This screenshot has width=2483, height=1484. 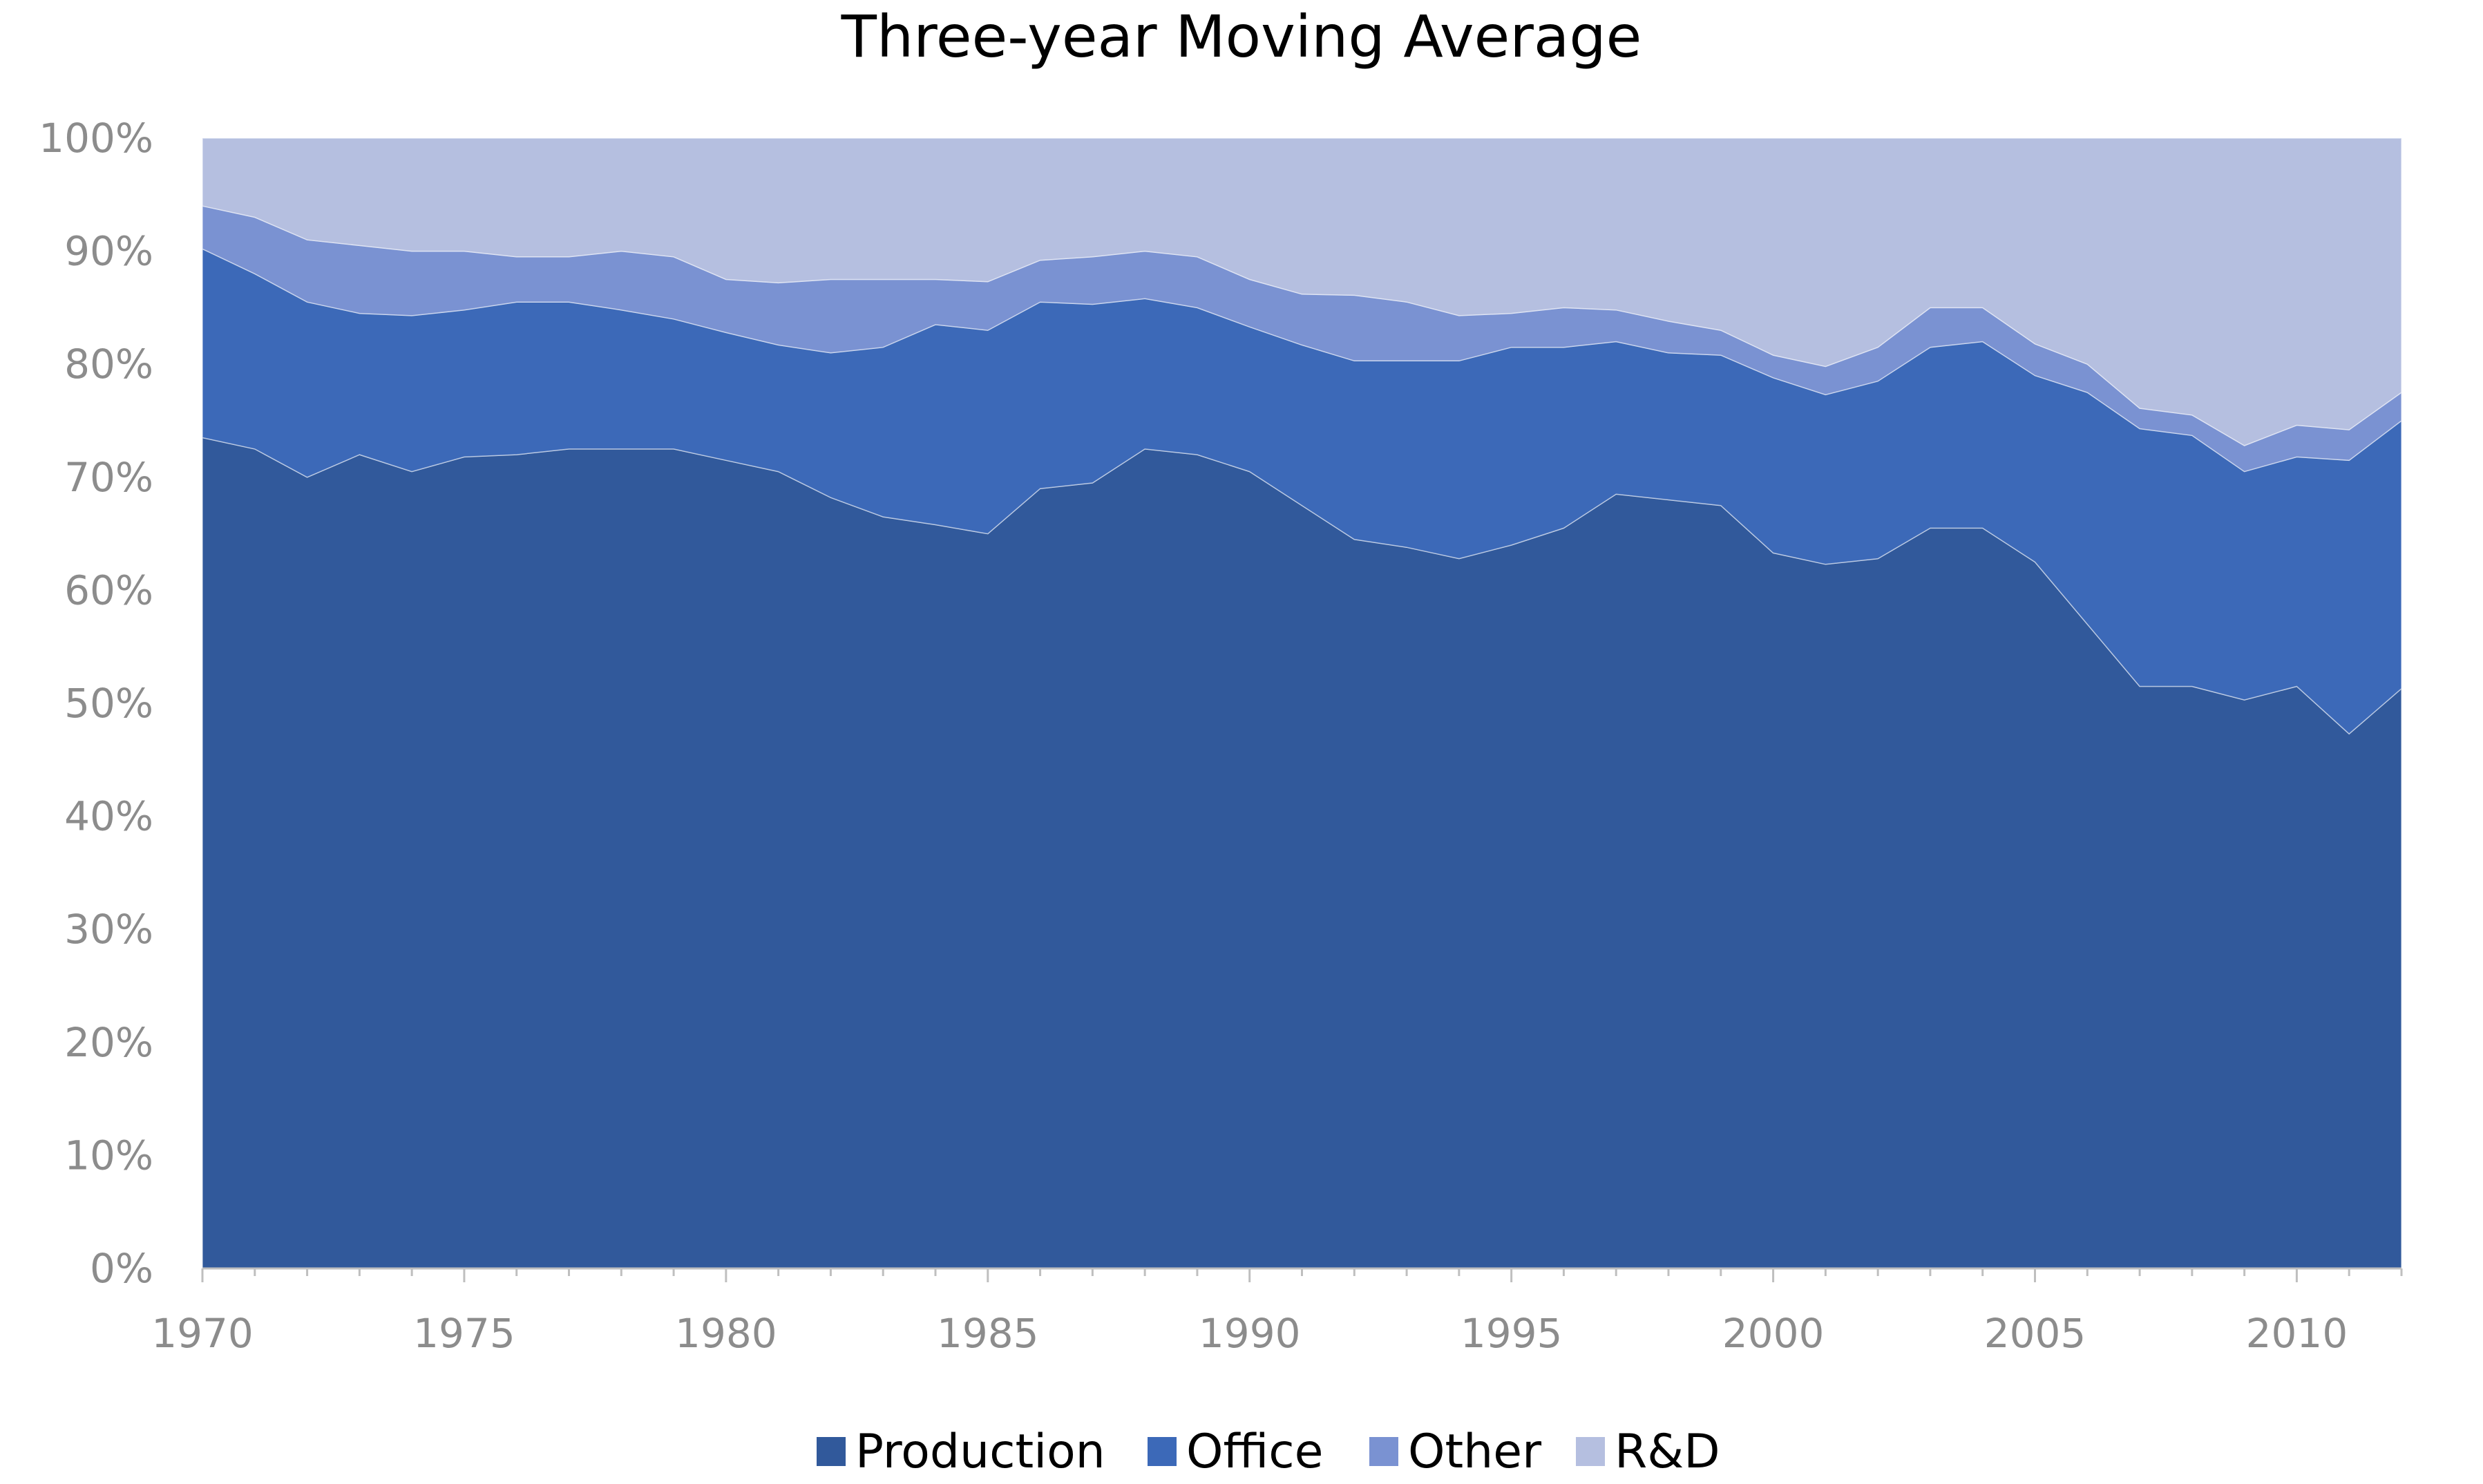 What do you see at coordinates (980, 1452) in the screenshot?
I see `legend-label: Production` at bounding box center [980, 1452].